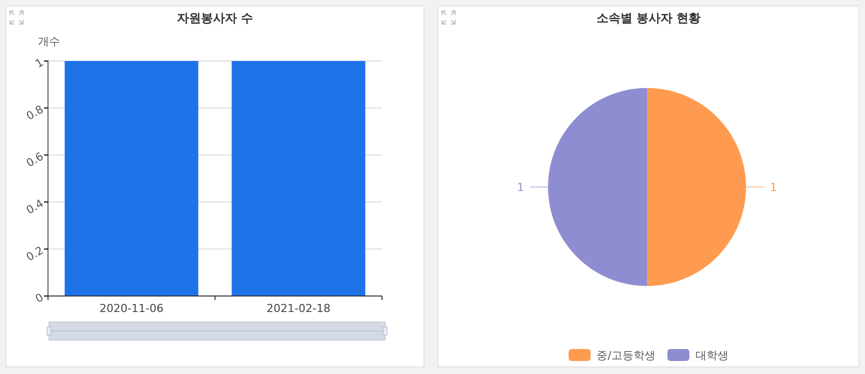  I want to click on x-tick-label: 2021-02-18, so click(298, 309).